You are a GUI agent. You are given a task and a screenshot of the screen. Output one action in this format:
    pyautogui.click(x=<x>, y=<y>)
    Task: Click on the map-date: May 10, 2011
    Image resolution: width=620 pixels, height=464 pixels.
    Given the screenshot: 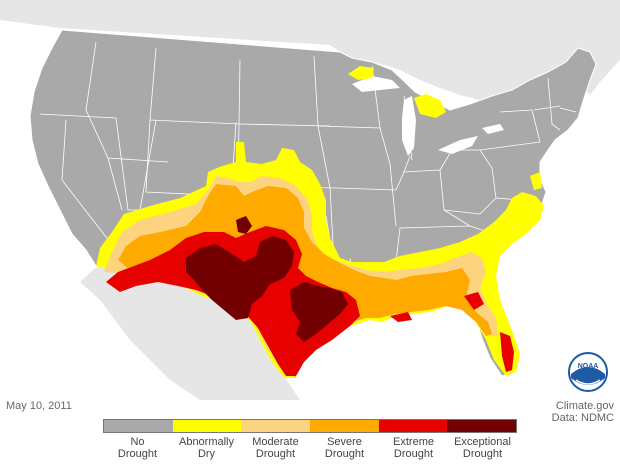 What is the action you would take?
    pyautogui.click(x=39, y=406)
    